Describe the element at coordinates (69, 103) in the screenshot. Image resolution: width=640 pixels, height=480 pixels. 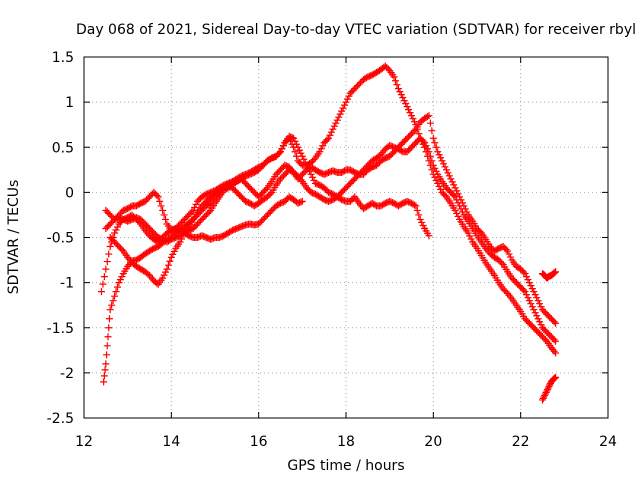
I see `y-tick-label: 1` at that location.